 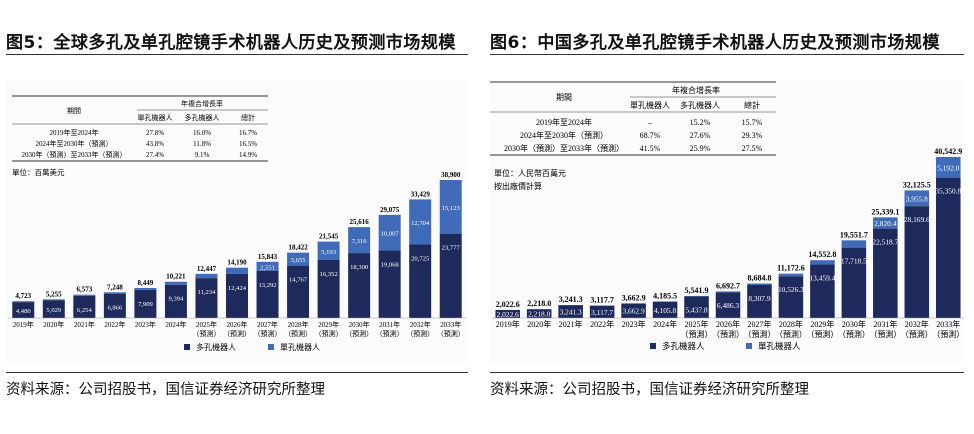 What do you see at coordinates (697, 290) in the screenshot?
I see `total-label: 5,541.9` at bounding box center [697, 290].